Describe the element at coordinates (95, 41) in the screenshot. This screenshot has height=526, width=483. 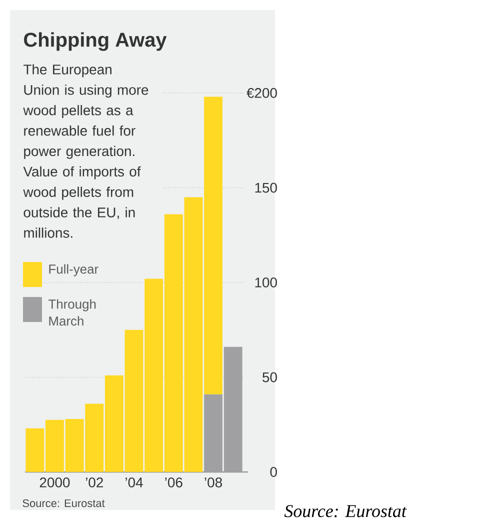
I see `chart-title: Chipping Away` at that location.